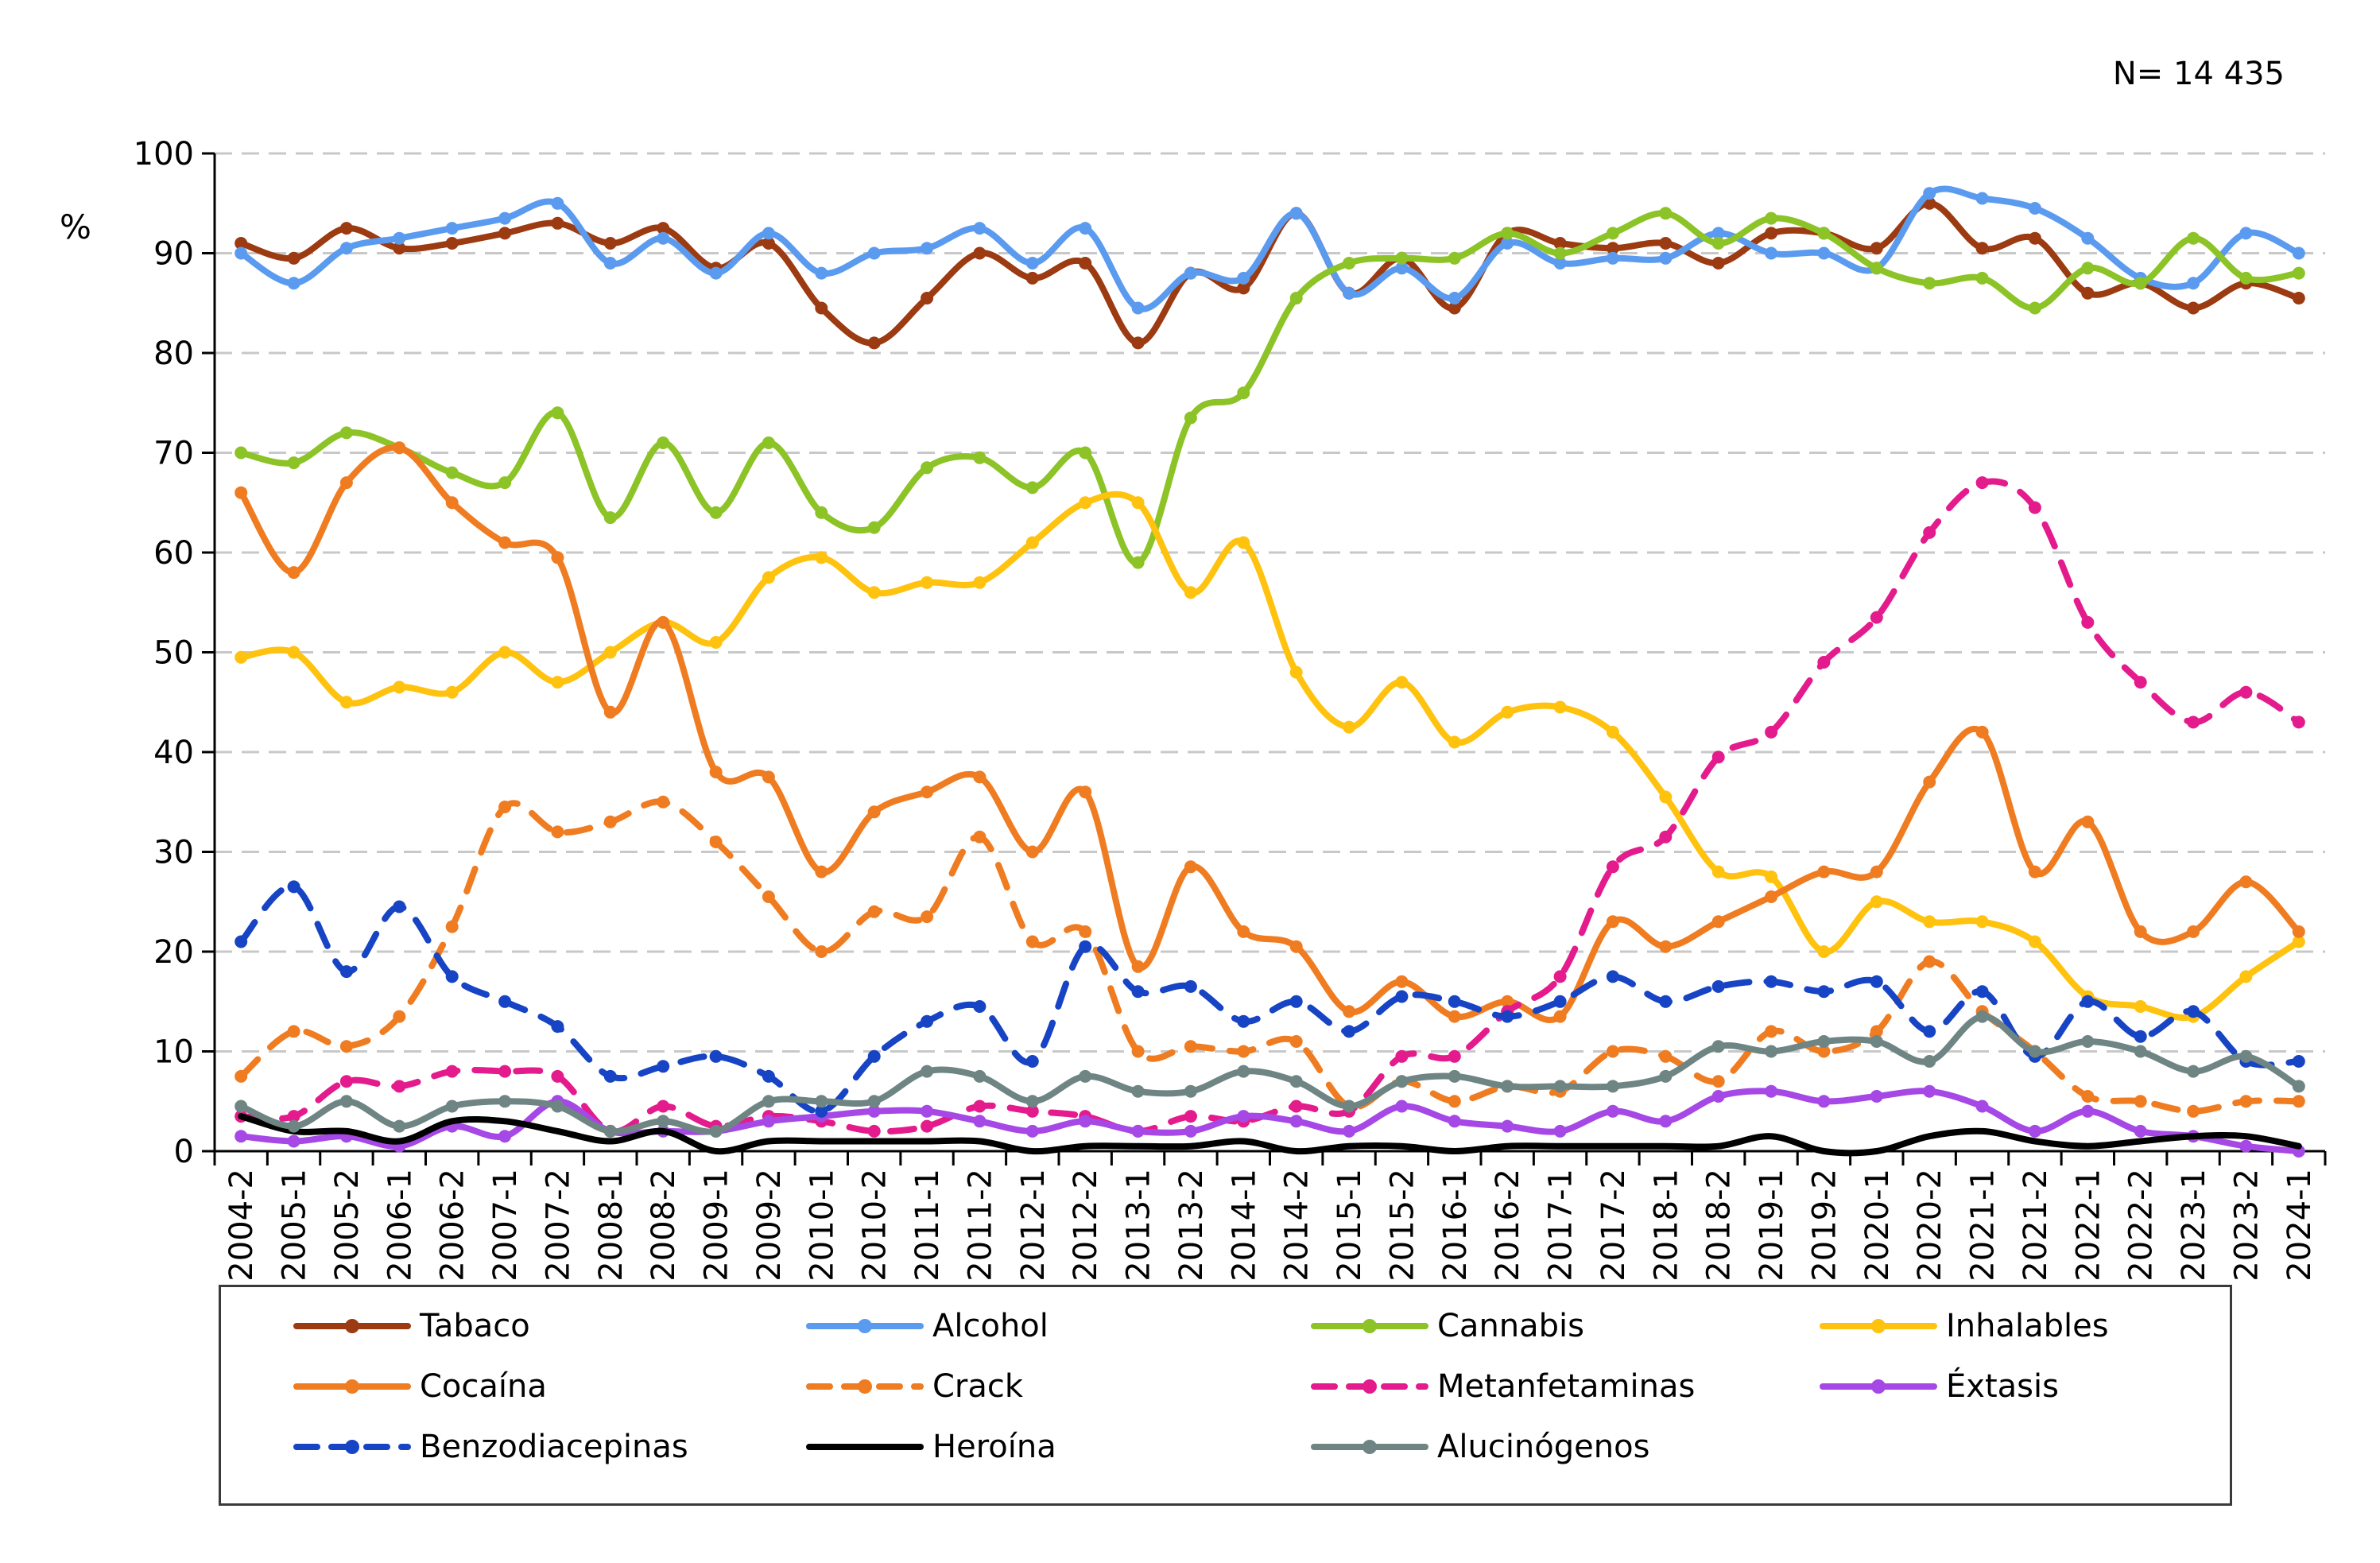  I want to click on y-tick-label: 40, so click(173, 753).